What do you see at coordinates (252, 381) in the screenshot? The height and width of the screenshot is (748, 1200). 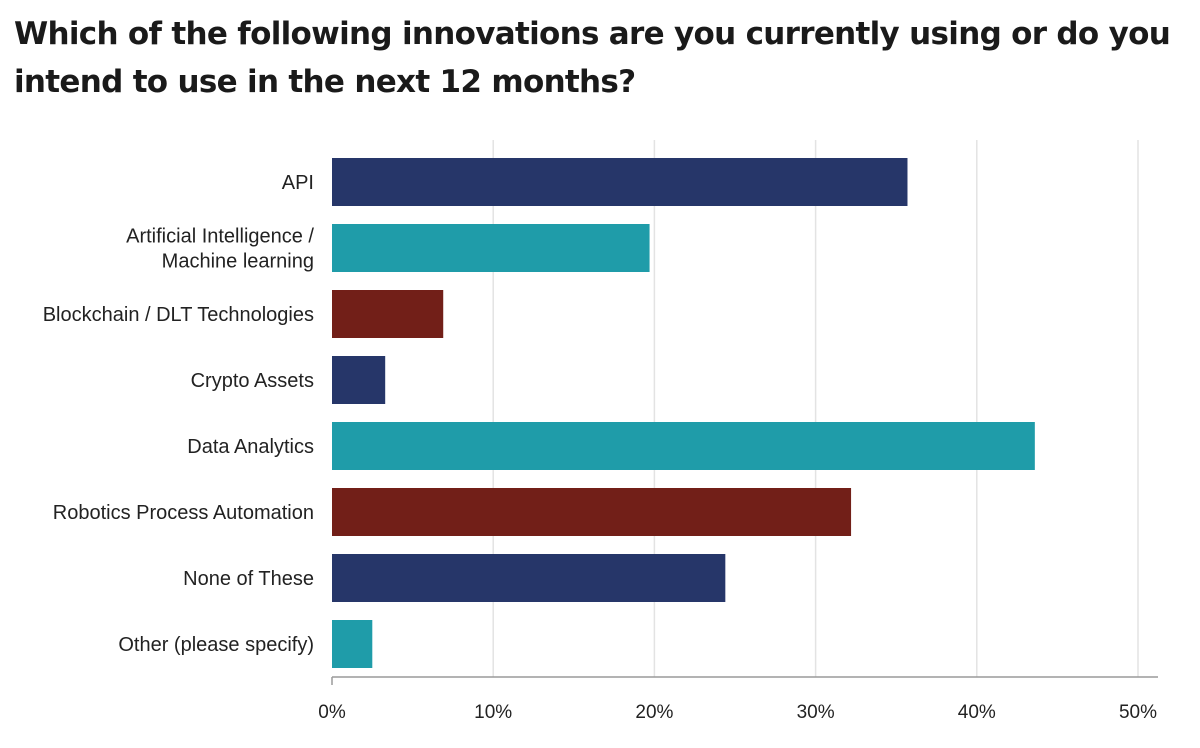 I see `category-label: Crypto Assets` at bounding box center [252, 381].